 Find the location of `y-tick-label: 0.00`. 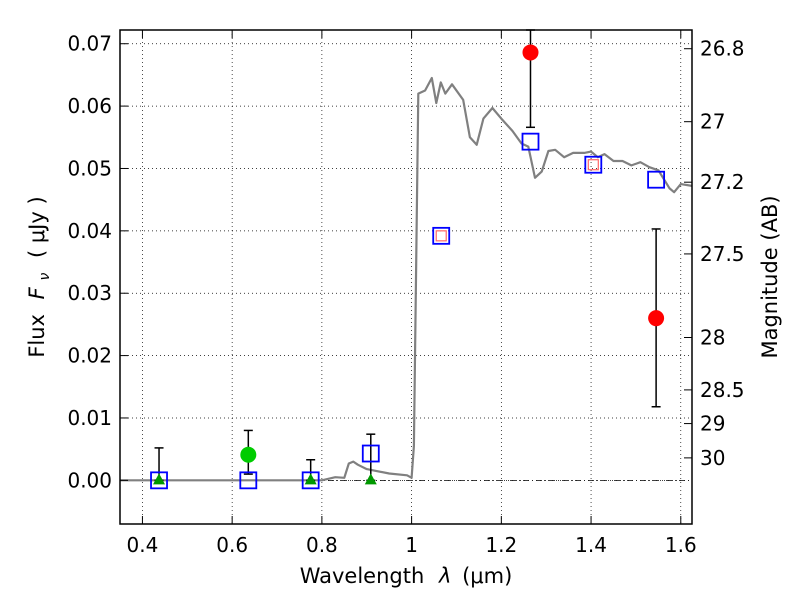

y-tick-label: 0.00 is located at coordinates (89, 480).